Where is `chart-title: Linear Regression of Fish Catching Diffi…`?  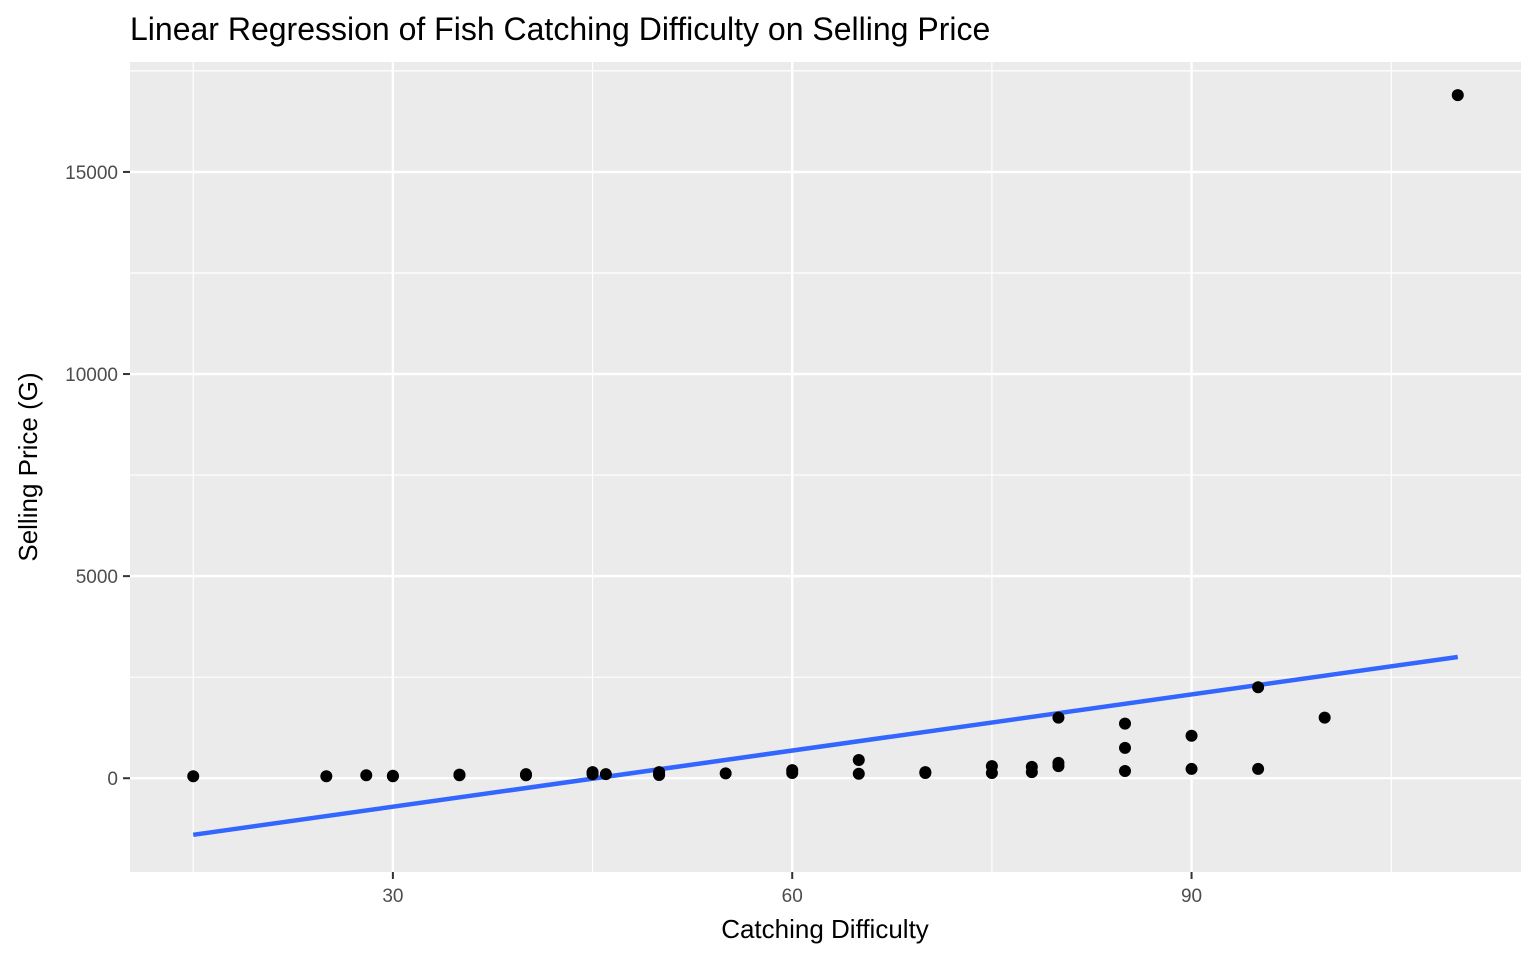
chart-title: Linear Regression of Fish Catching Diffi… is located at coordinates (560, 29).